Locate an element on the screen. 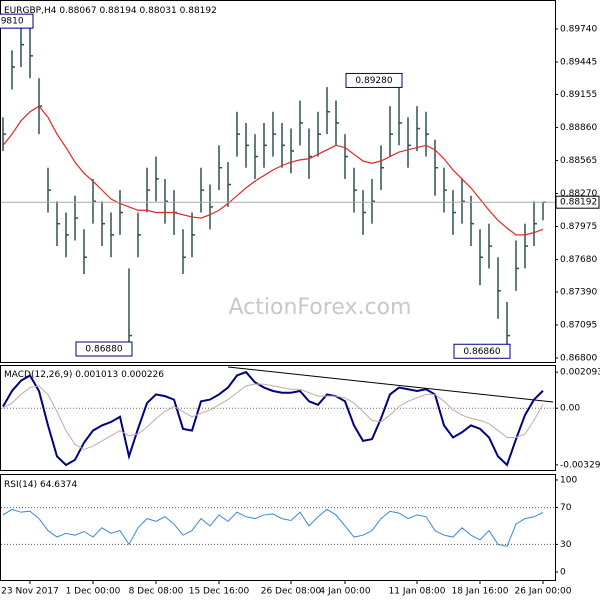 The image size is (600, 600). watermark: ActionForex.com is located at coordinates (320, 307).